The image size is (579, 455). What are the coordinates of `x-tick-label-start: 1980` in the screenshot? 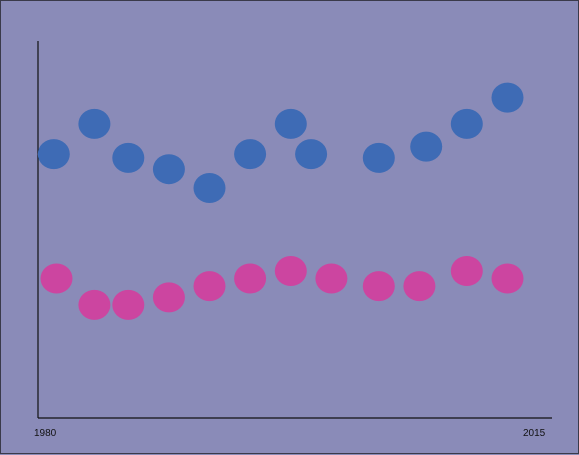 It's located at (45, 433).